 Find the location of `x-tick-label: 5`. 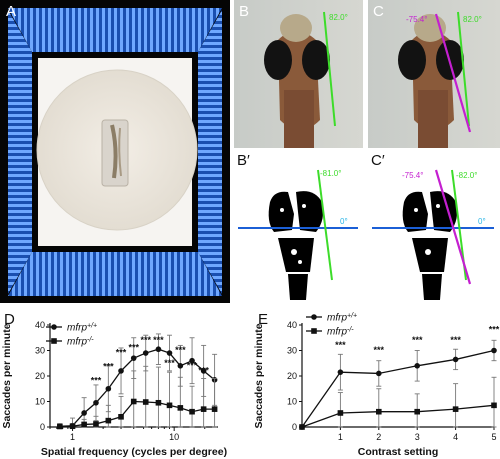

x-tick-label: 5 is located at coordinates (493, 437).